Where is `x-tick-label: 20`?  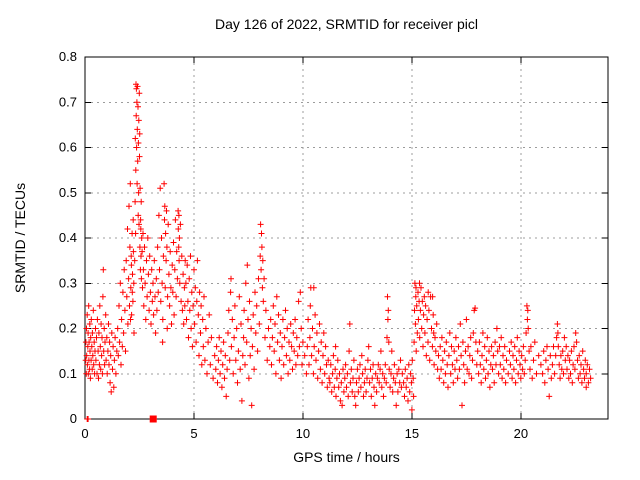
x-tick-label: 20 is located at coordinates (521, 433).